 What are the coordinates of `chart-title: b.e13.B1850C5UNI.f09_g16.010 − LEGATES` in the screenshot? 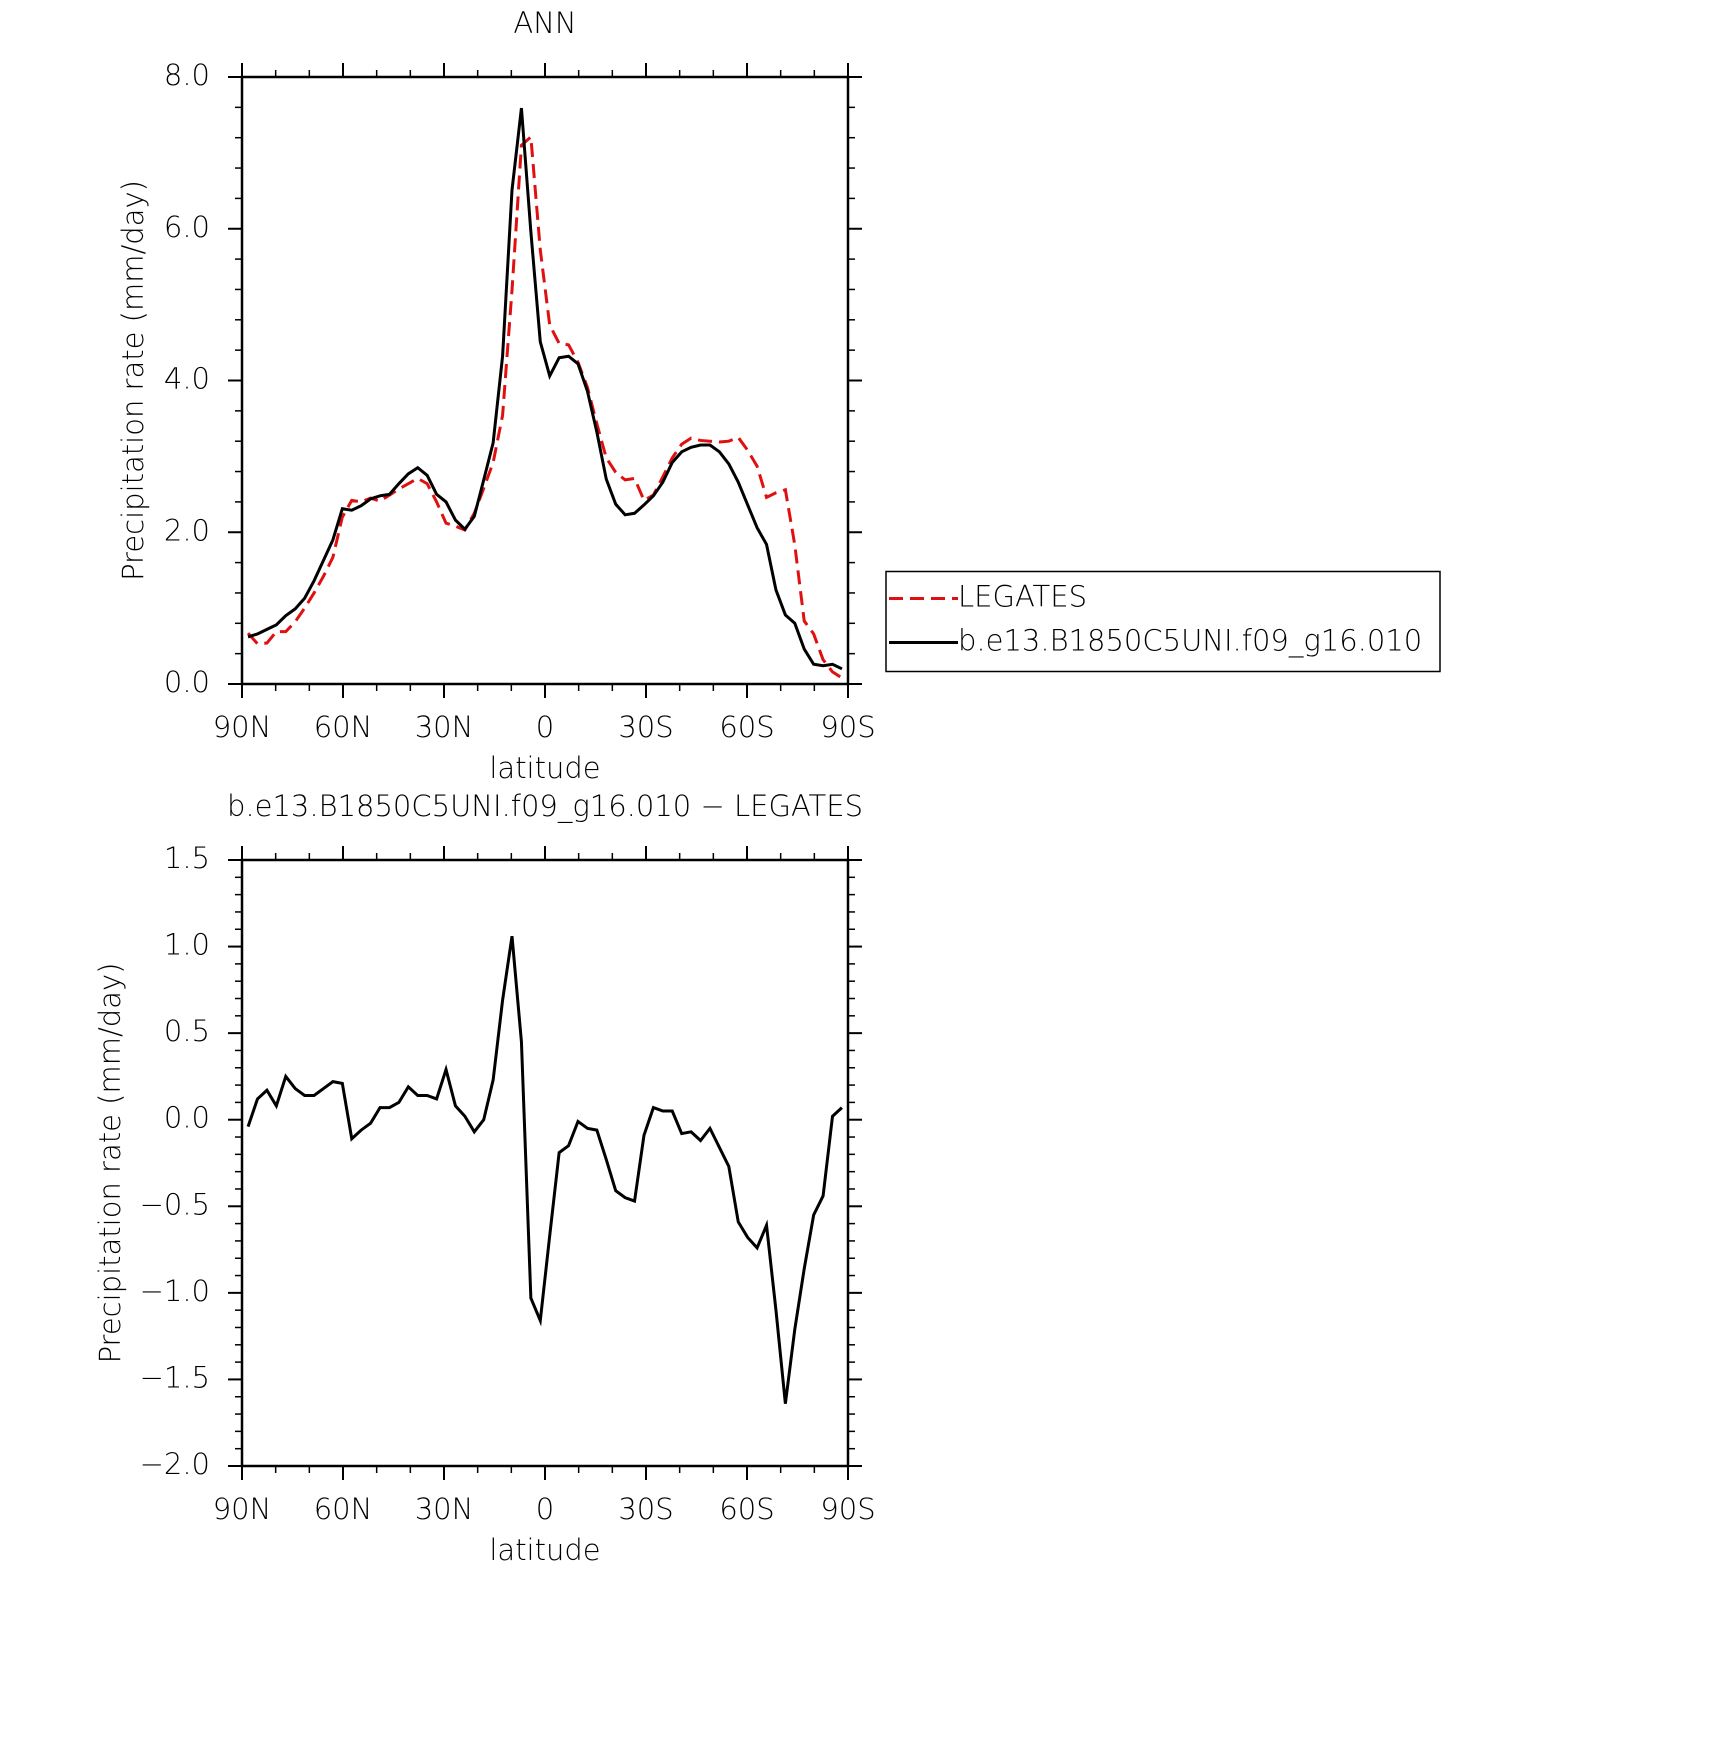 It's located at (545, 806).